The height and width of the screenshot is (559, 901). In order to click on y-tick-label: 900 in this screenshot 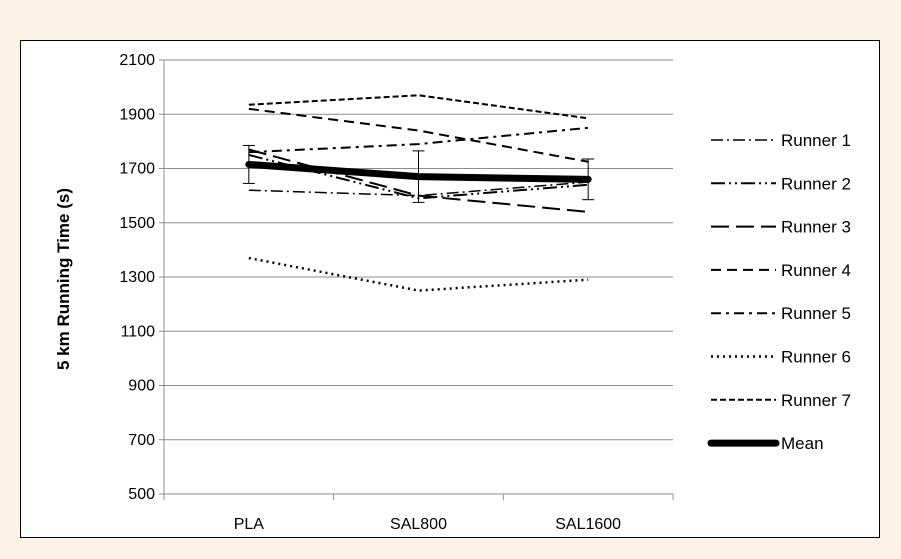, I will do `click(141, 386)`.